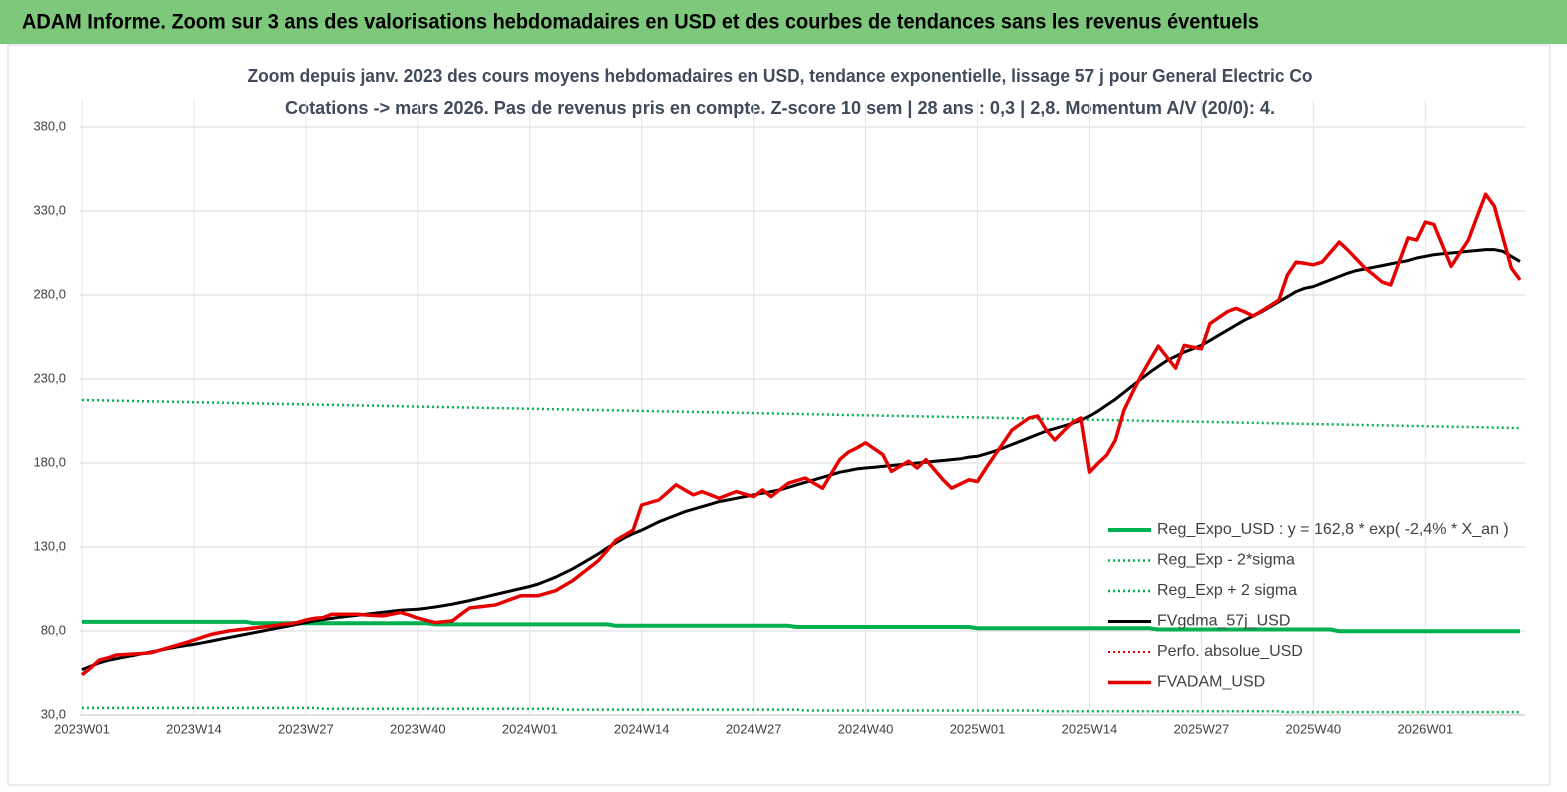 The height and width of the screenshot is (792, 1567). Describe the element at coordinates (49, 377) in the screenshot. I see `y-tick-label: 230,0` at that location.